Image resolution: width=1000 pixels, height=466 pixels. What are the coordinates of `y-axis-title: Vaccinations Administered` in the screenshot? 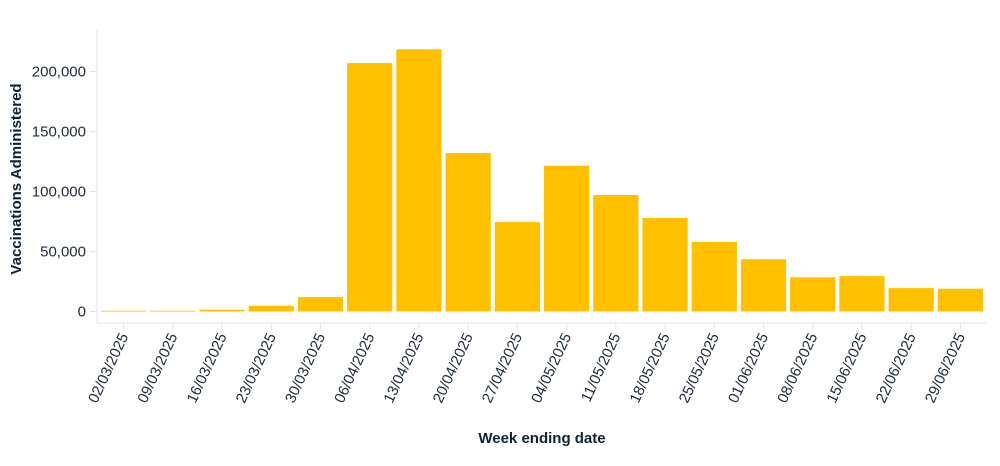 It's located at (16, 178).